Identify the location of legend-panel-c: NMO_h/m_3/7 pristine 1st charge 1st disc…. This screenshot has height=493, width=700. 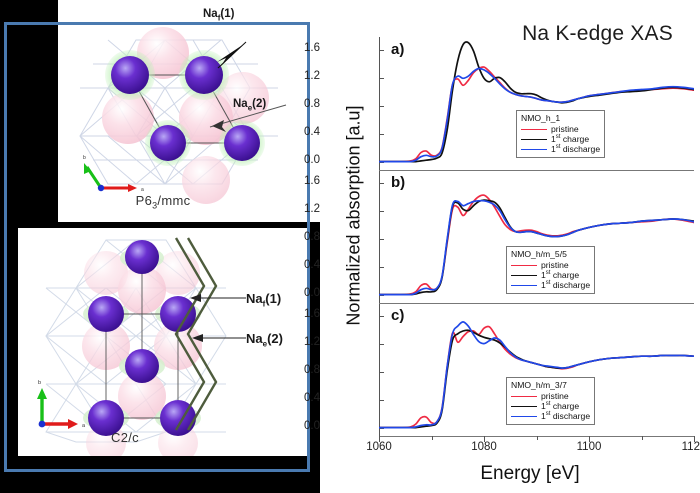
(551, 401).